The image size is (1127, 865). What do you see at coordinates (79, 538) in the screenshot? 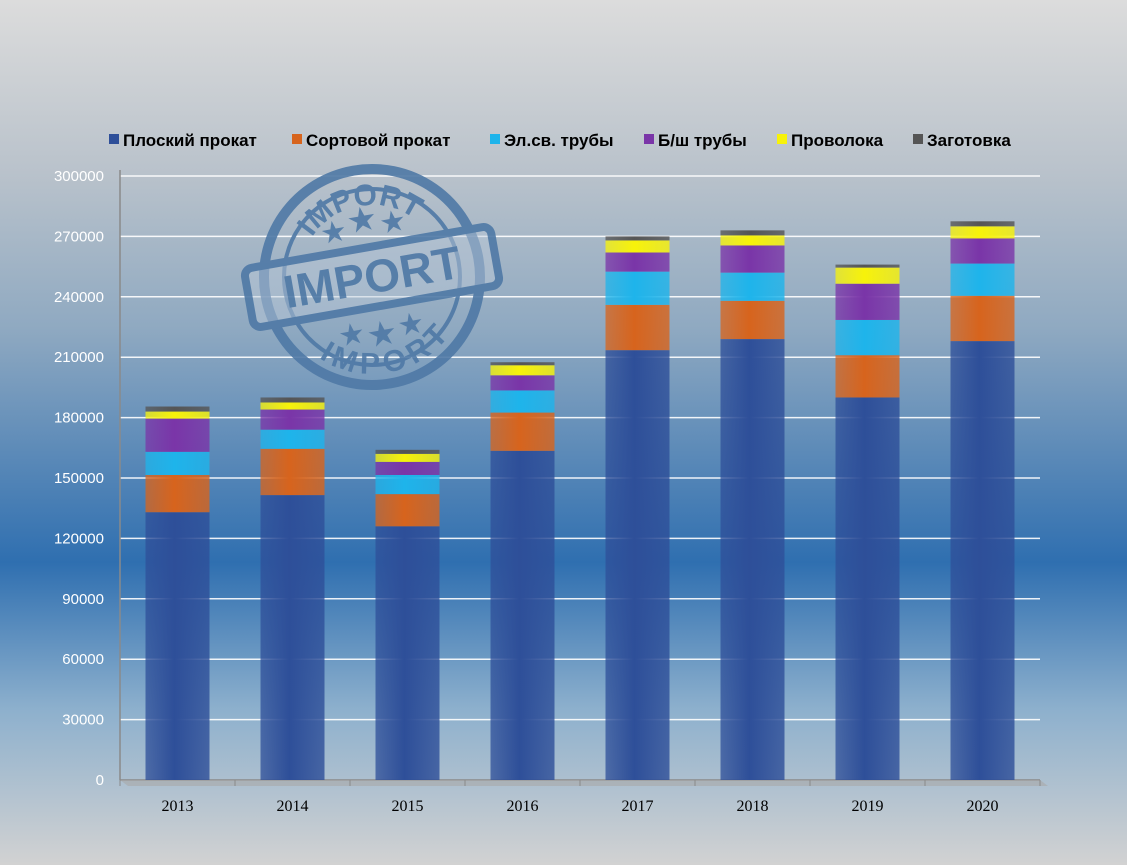
I see `y-tick-label: 120000` at bounding box center [79, 538].